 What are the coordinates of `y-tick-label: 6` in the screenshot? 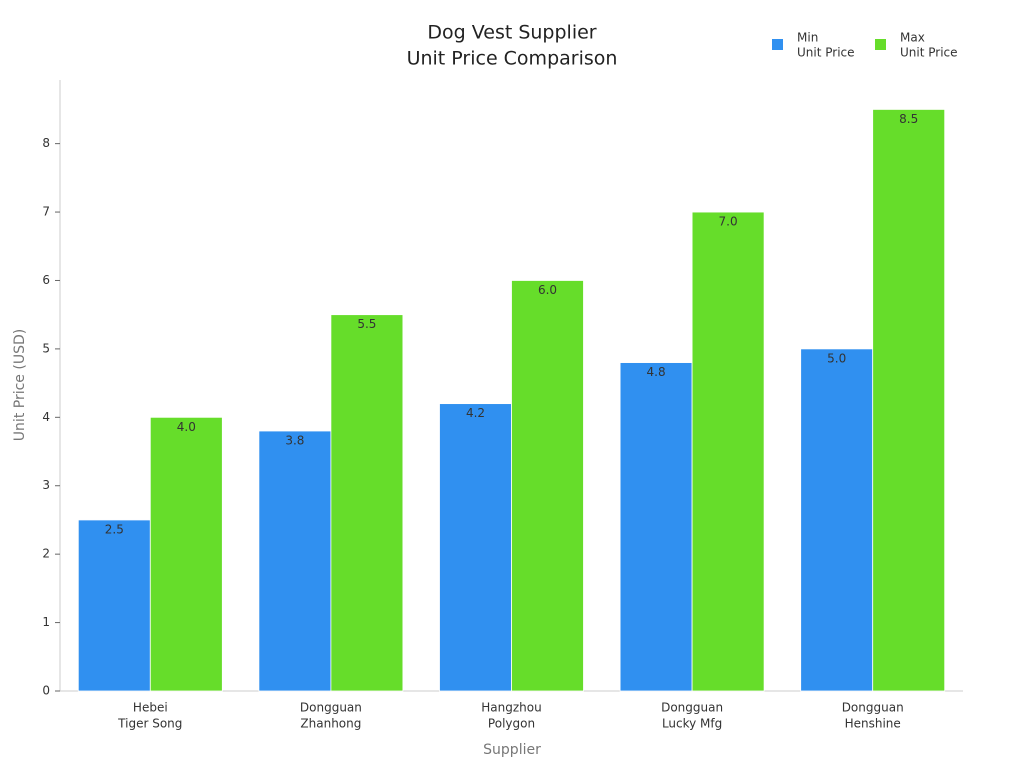 It's located at (46, 280).